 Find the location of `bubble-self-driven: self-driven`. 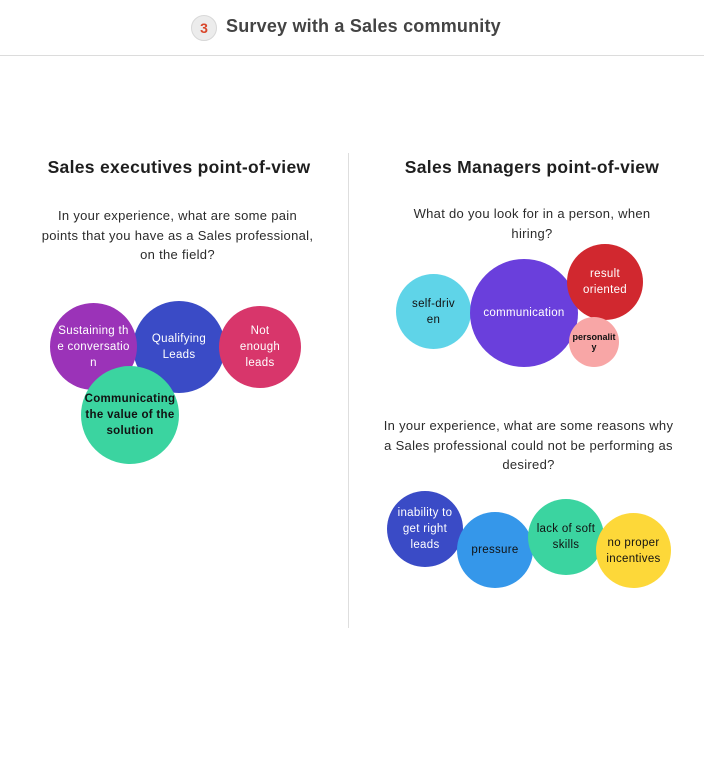

bubble-self-driven: self-driven is located at coordinates (433, 311).